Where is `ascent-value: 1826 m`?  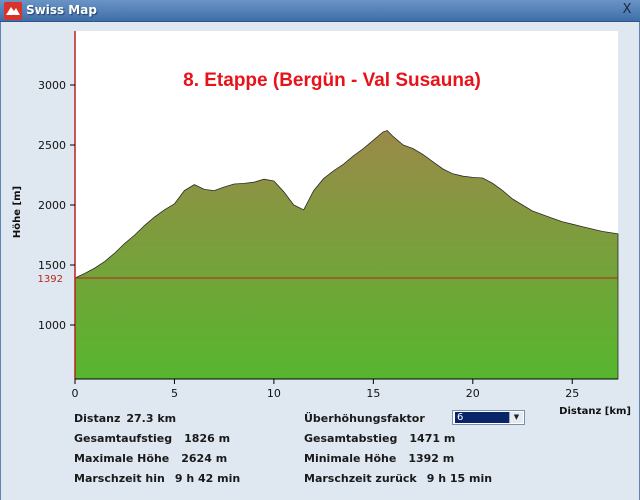 ascent-value: 1826 m is located at coordinates (207, 438).